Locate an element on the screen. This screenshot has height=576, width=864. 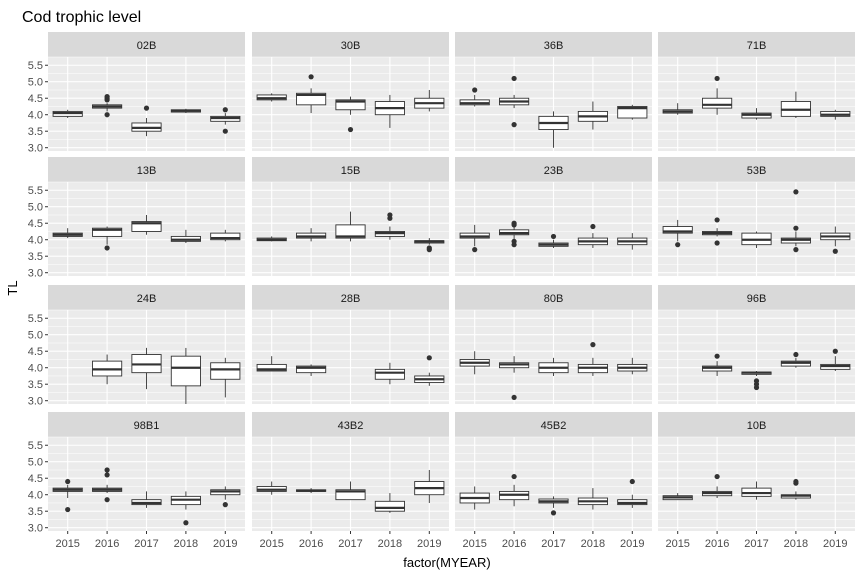
box-28B-2015 is located at coordinates (271, 364).